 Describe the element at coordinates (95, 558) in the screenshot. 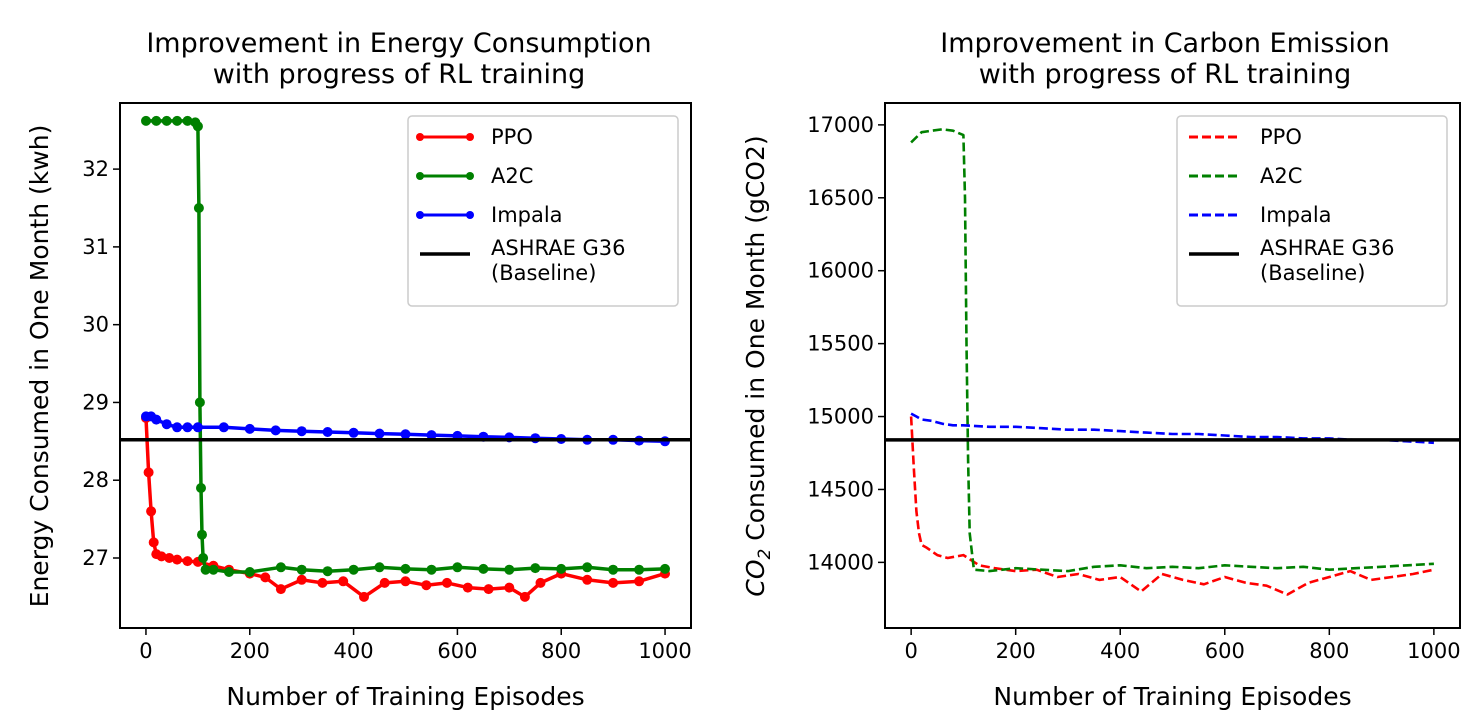

I see `y-tick-label: 27` at that location.